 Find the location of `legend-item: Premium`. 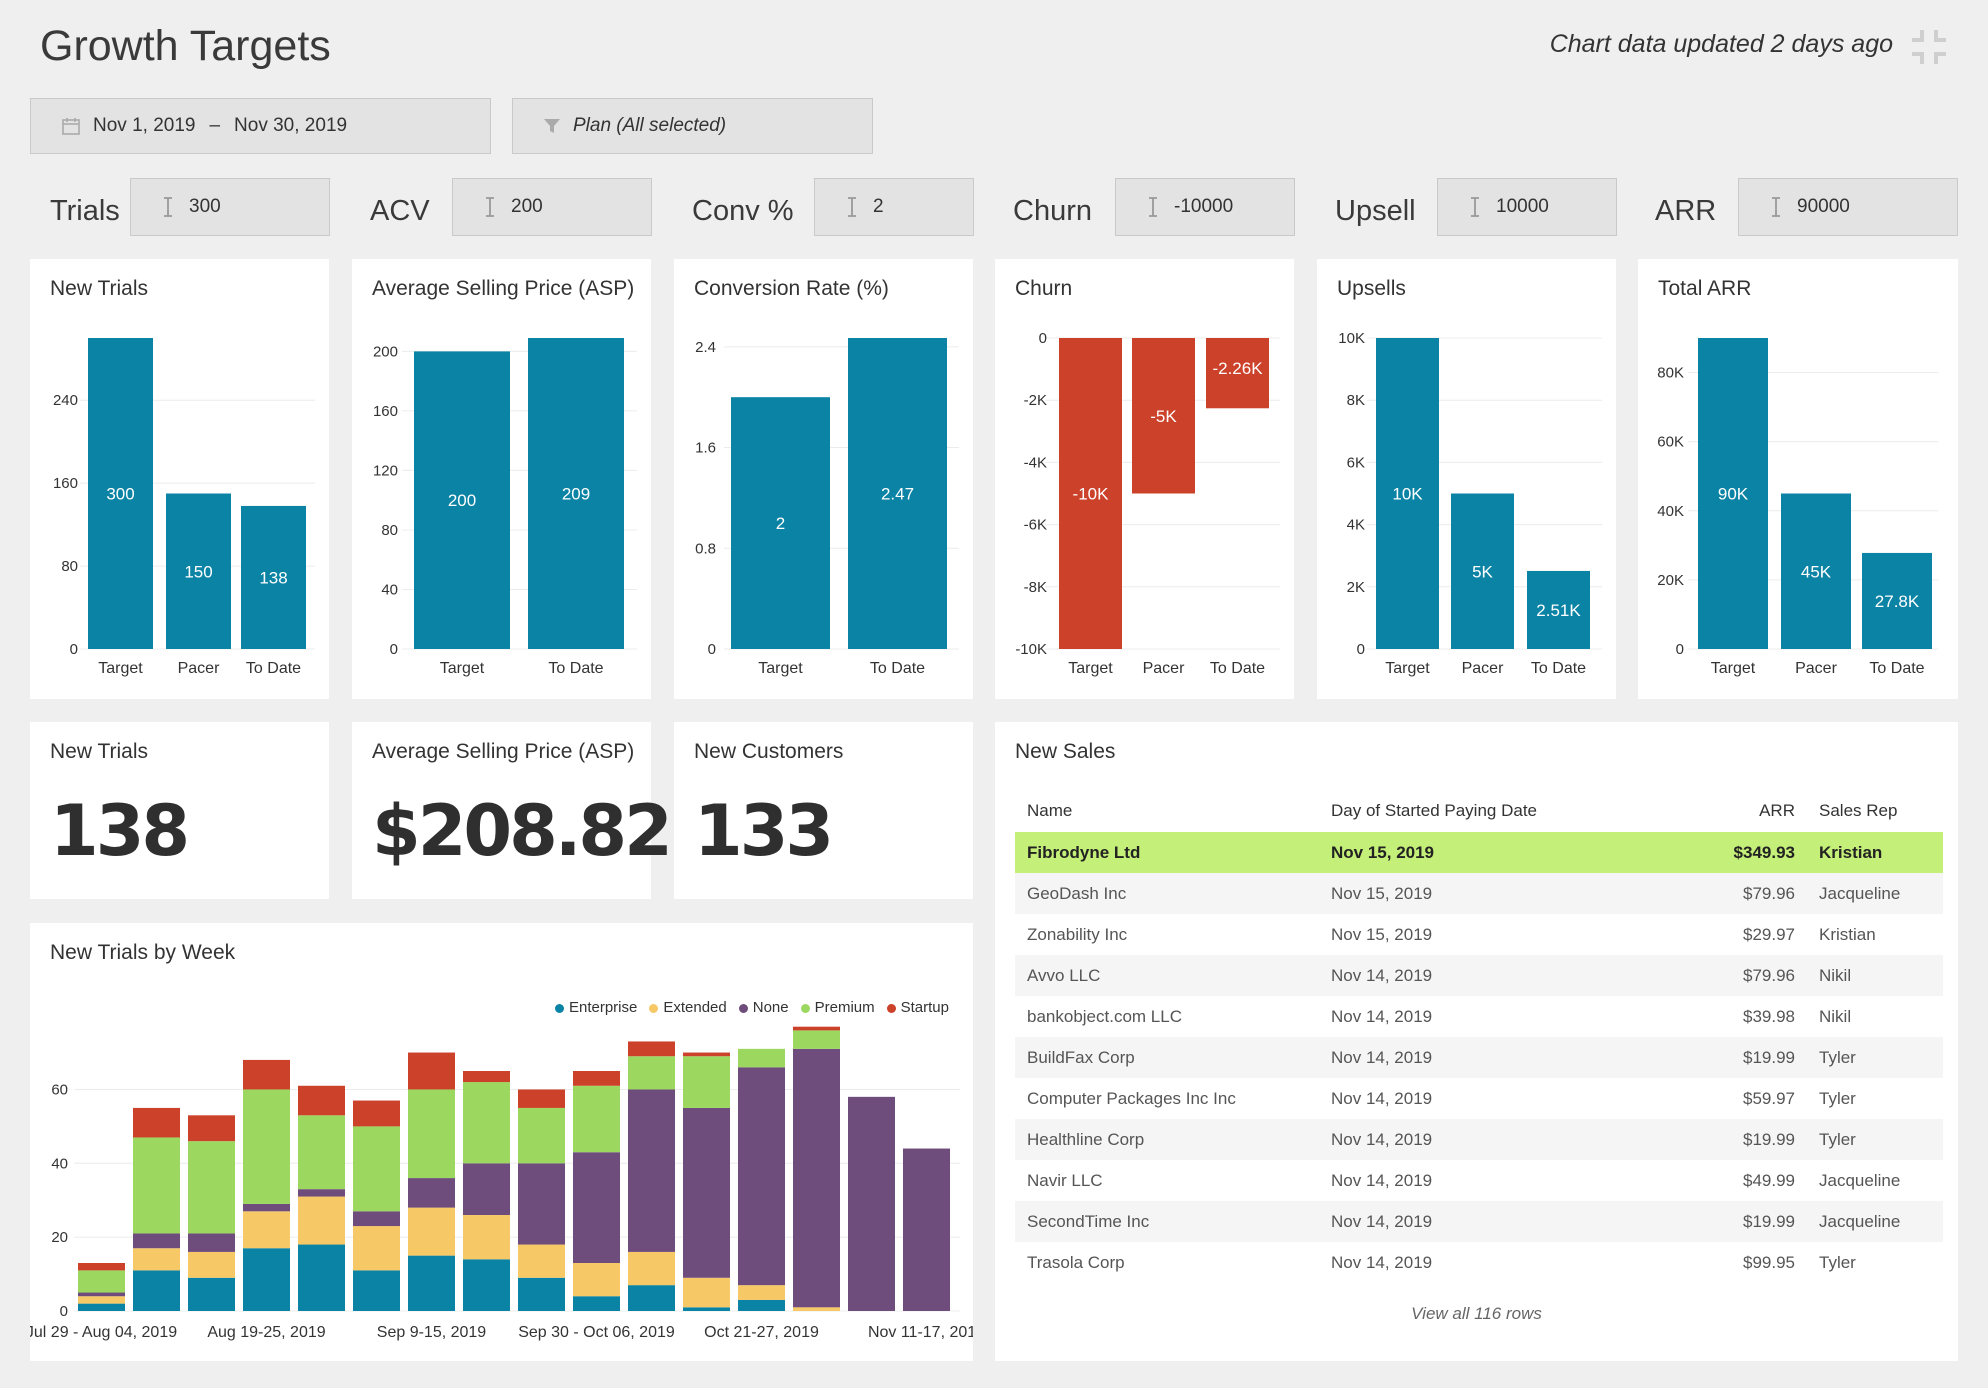

legend-item: Premium is located at coordinates (837, 1007).